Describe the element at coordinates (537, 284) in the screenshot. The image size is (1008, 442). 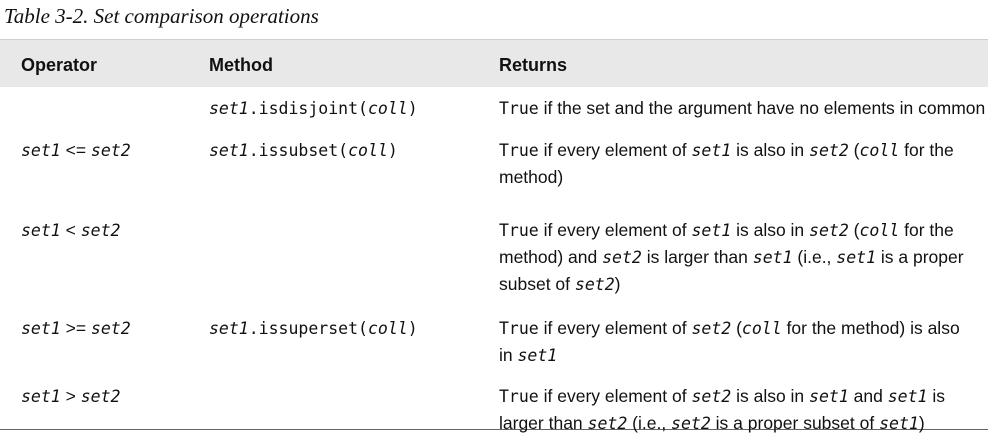
I see `text-run: subset of` at that location.